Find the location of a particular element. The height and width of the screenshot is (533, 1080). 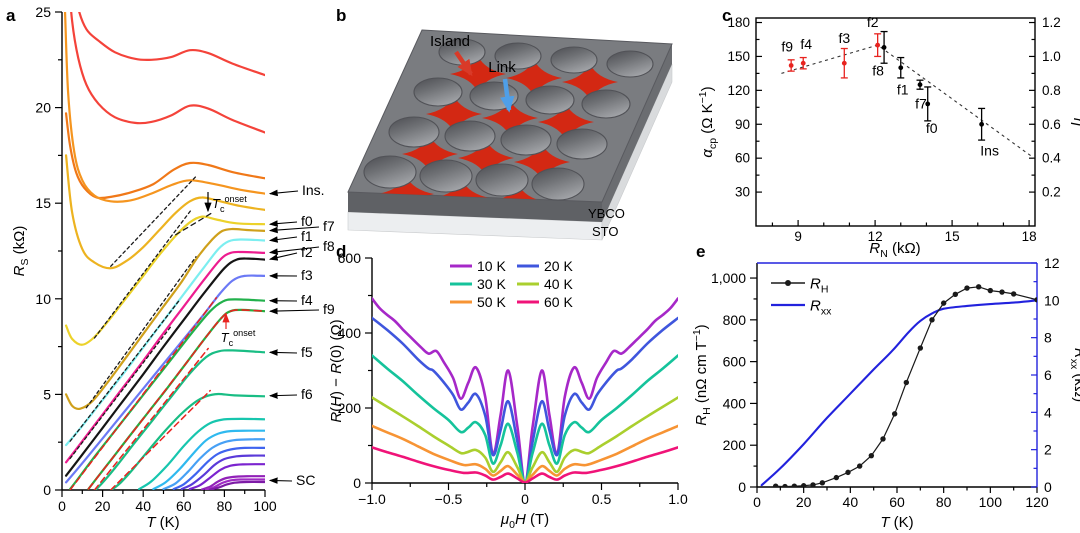

x-tick-label: 20 is located at coordinates (103, 506).